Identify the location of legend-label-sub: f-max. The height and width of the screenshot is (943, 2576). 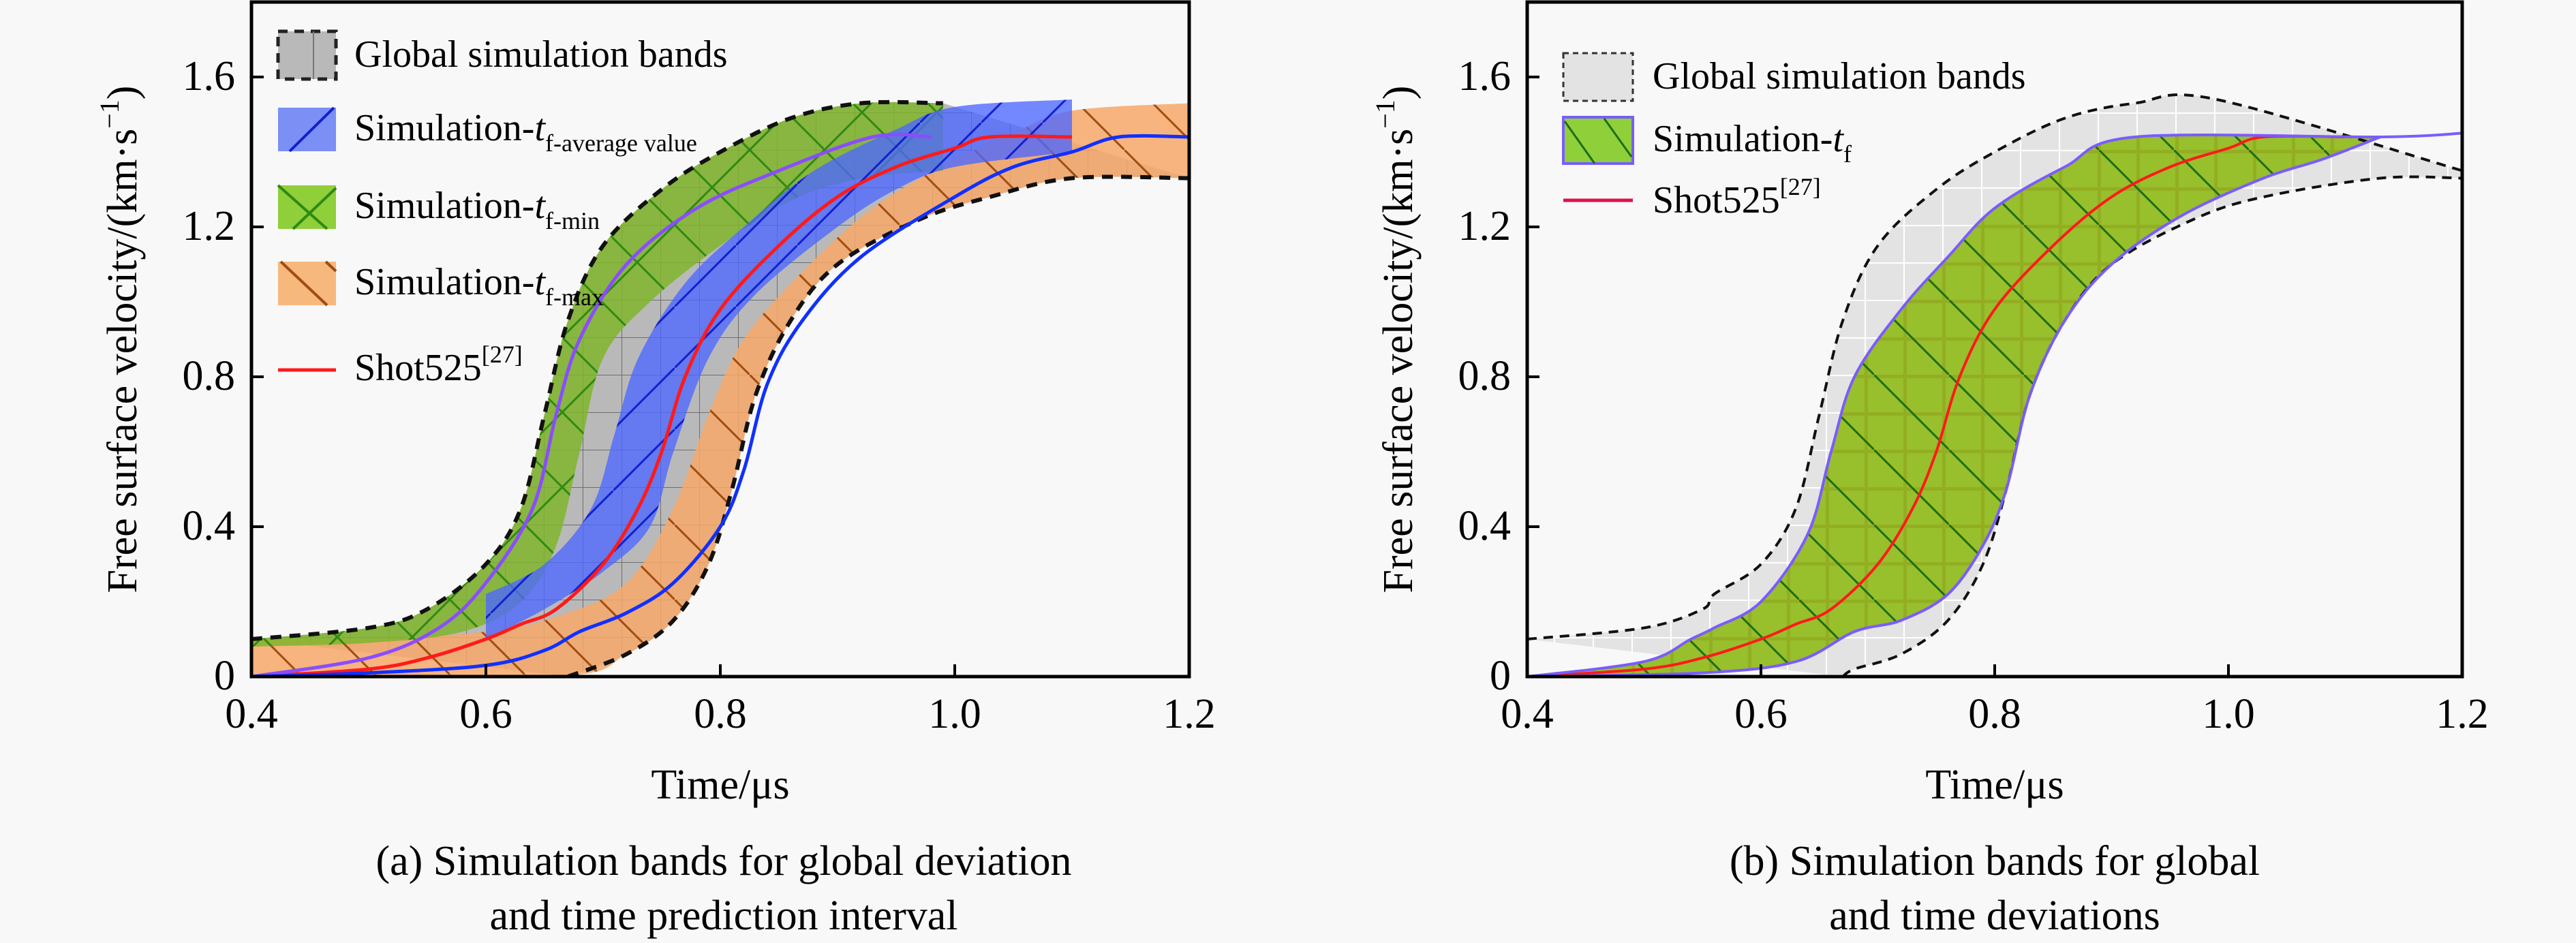
(574, 297).